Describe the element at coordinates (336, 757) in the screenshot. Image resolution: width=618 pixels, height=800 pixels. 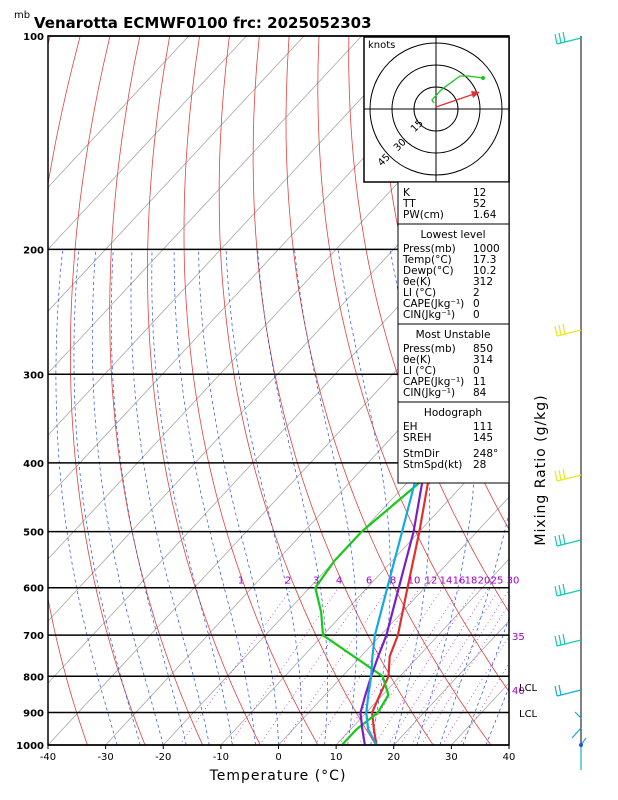
I see `x-tick-label: 10` at that location.